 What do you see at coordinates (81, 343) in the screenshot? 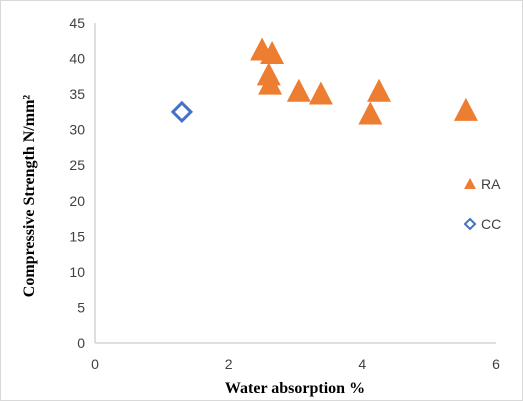
I see `y-tick-label: 0` at bounding box center [81, 343].